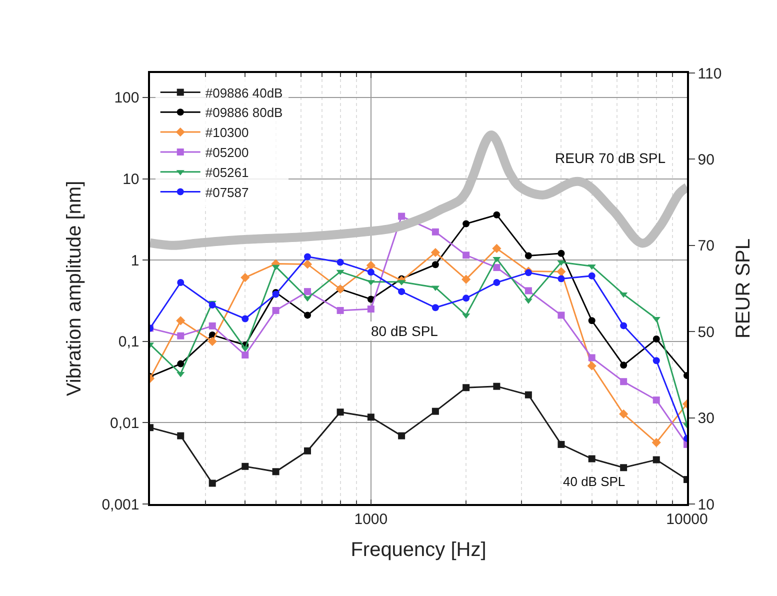 This screenshot has width=777, height=596. What do you see at coordinates (227, 172) in the screenshot?
I see `legend-label: #05261` at bounding box center [227, 172].